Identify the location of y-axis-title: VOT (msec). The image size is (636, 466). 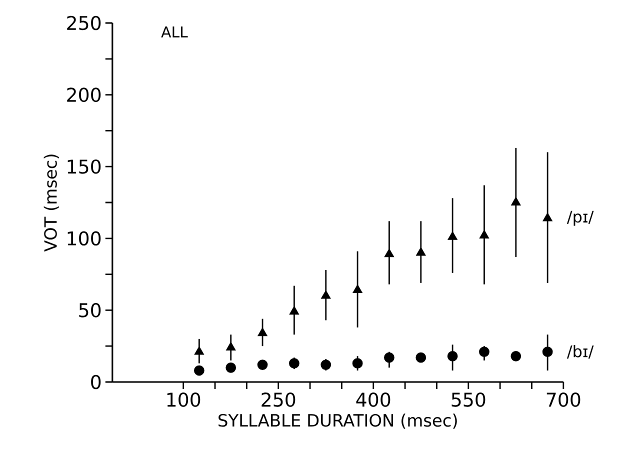
(51, 203).